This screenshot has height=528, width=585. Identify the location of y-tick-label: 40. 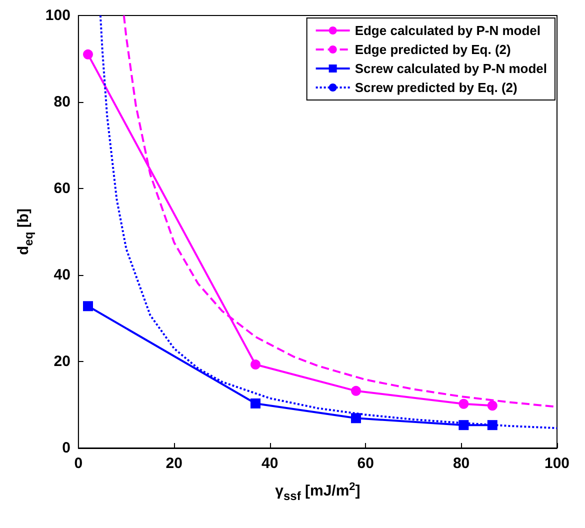
(62, 275).